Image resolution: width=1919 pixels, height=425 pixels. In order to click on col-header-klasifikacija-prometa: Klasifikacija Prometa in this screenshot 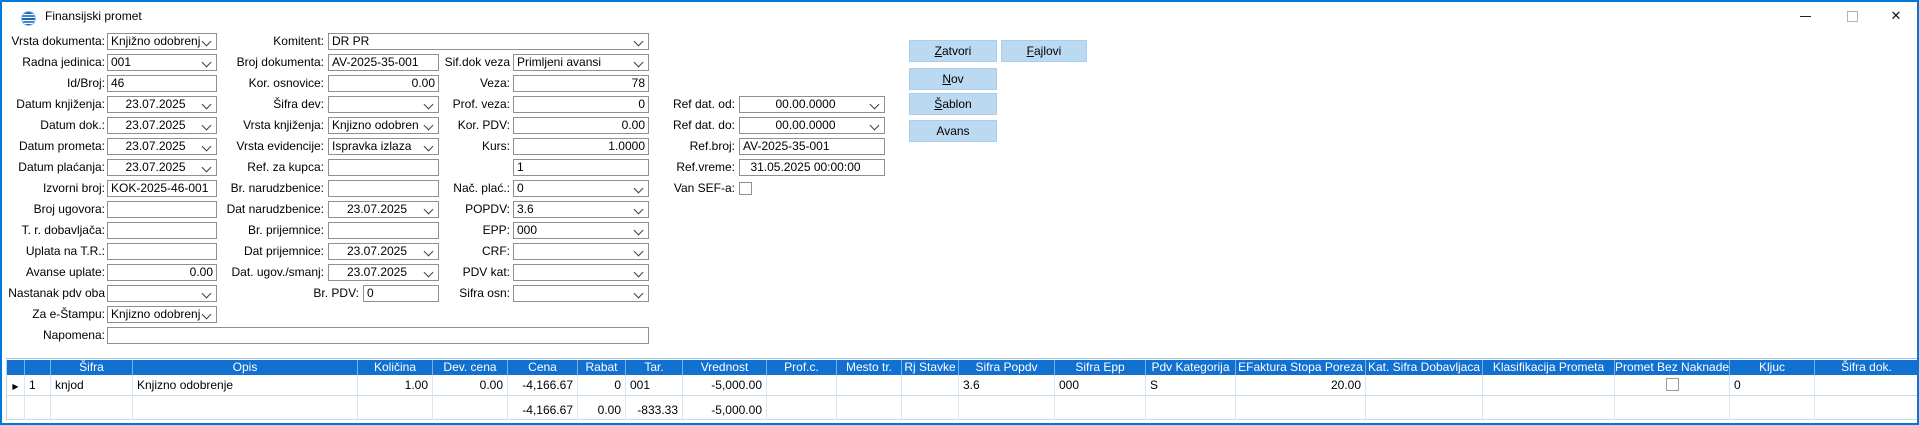, I will do `click(1549, 367)`.